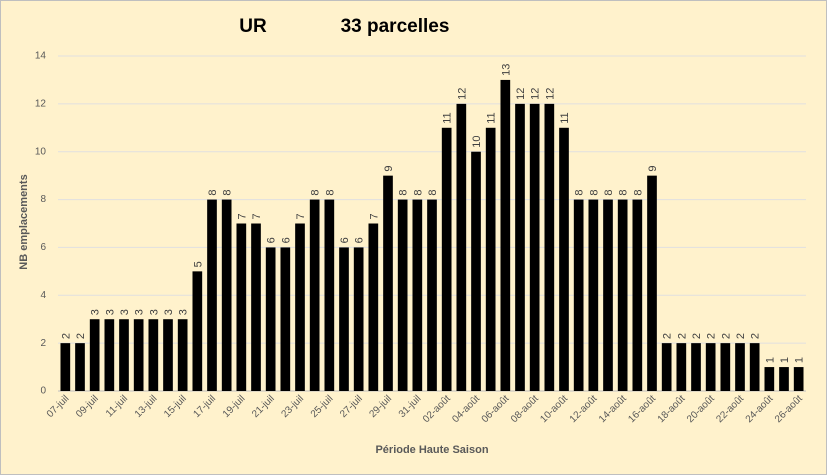 The height and width of the screenshot is (475, 827). I want to click on y-tick-label: 8, so click(43, 199).